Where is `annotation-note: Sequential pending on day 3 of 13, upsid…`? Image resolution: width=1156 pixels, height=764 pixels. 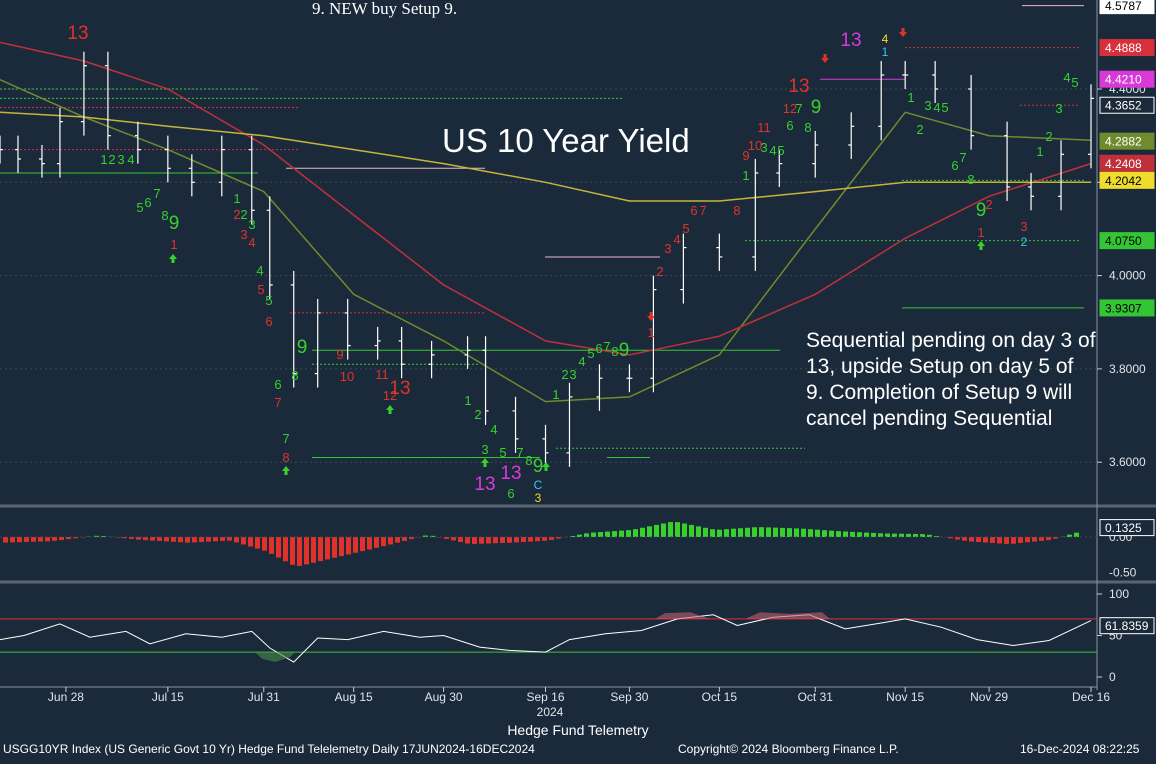
annotation-note: Sequential pending on day 3 of 13, upsid… is located at coordinates (951, 380).